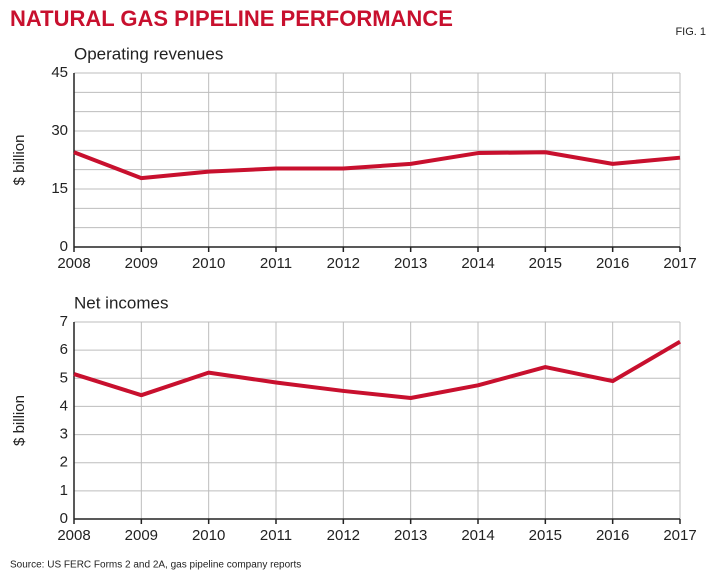 The image size is (720, 580). What do you see at coordinates (64, 462) in the screenshot?
I see `y-tick-label: 2` at bounding box center [64, 462].